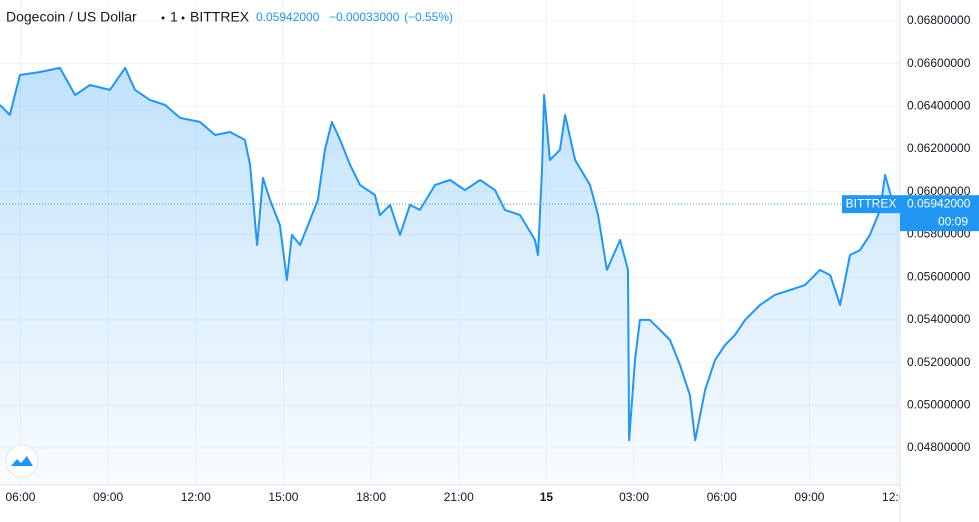 Image resolution: width=979 pixels, height=522 pixels. I want to click on logo, so click(22, 461).